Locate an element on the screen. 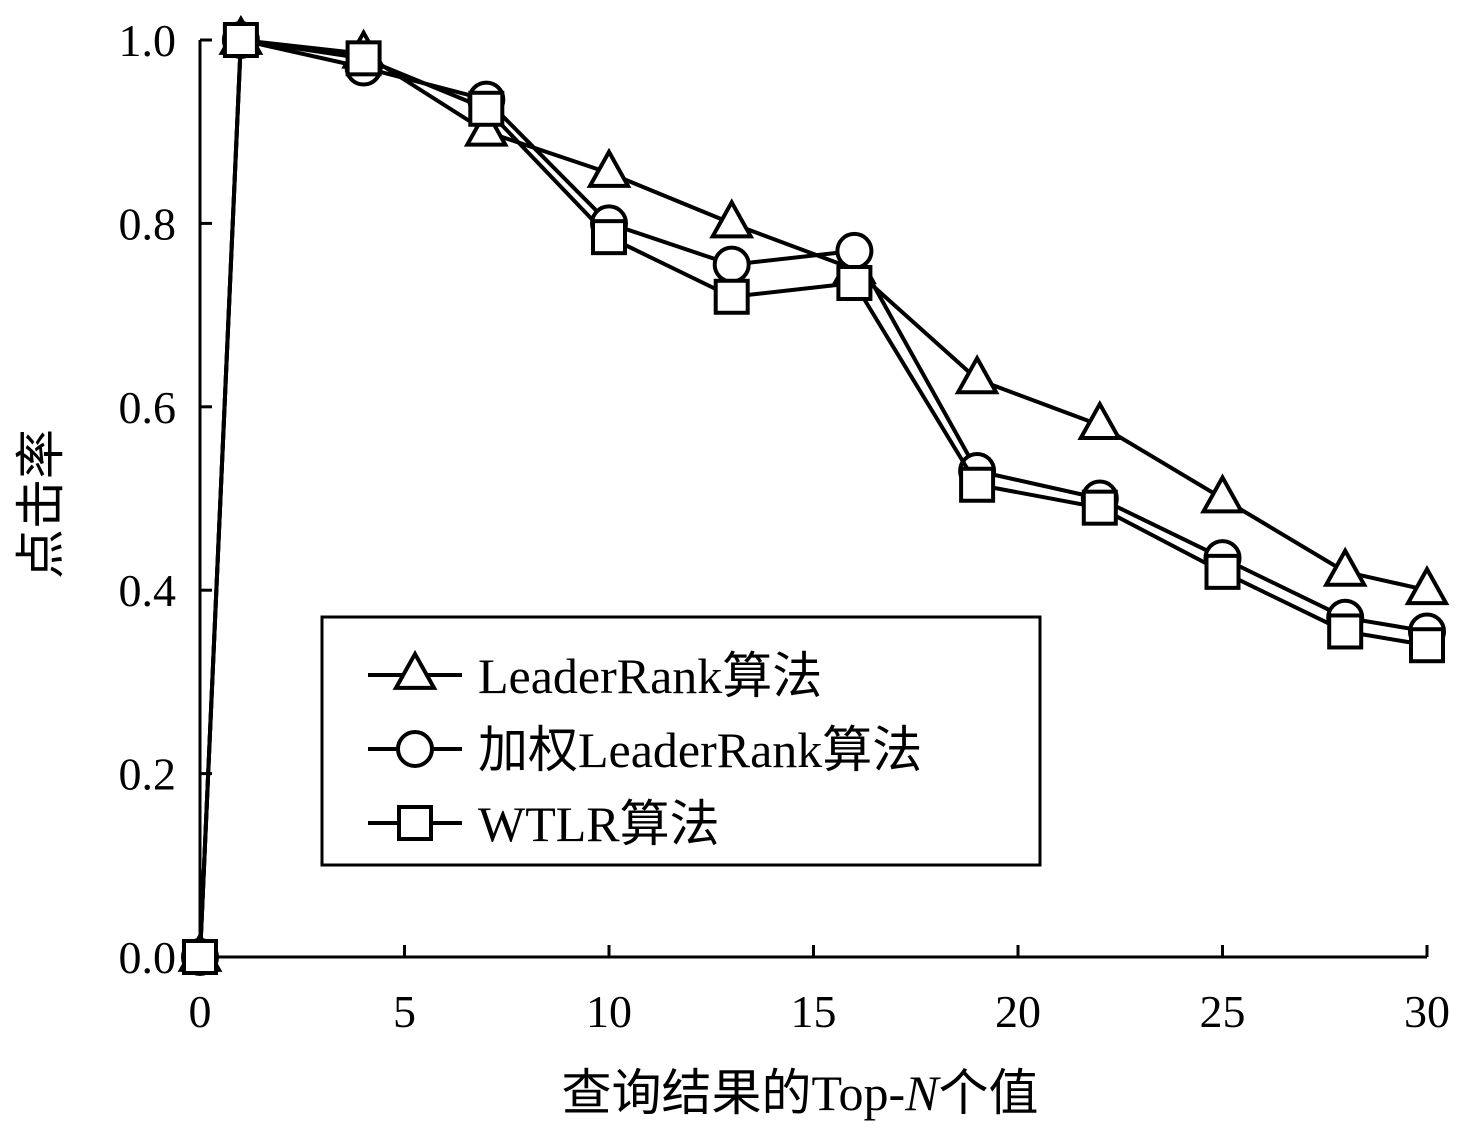 The height and width of the screenshot is (1129, 1459). x-tick-label: 30 is located at coordinates (1427, 1011).